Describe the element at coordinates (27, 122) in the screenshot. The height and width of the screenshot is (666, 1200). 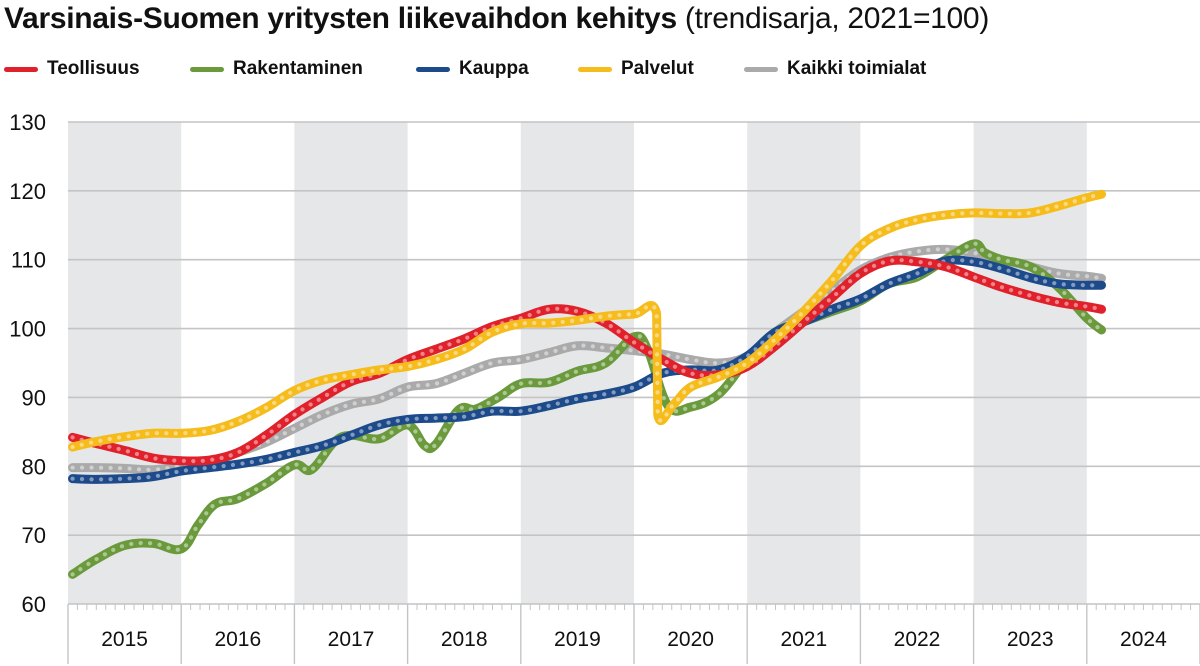
I see `y-tick-label: 130` at that location.